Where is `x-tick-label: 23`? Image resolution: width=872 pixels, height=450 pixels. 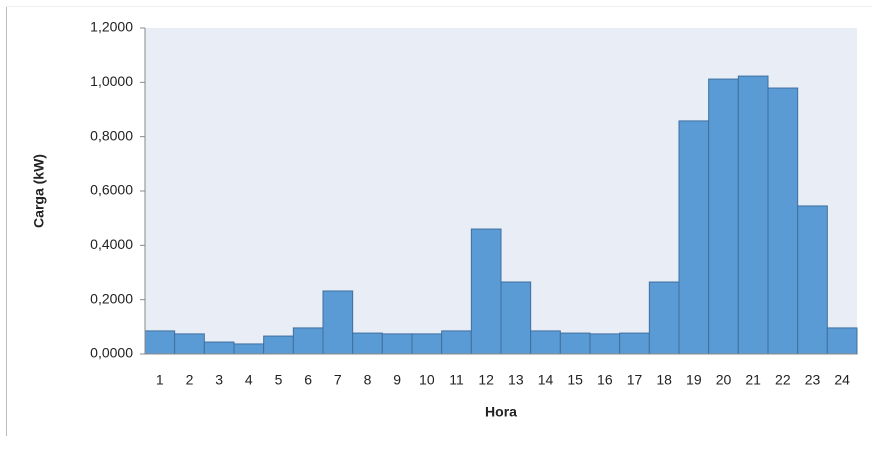 x-tick-label: 23 is located at coordinates (813, 380).